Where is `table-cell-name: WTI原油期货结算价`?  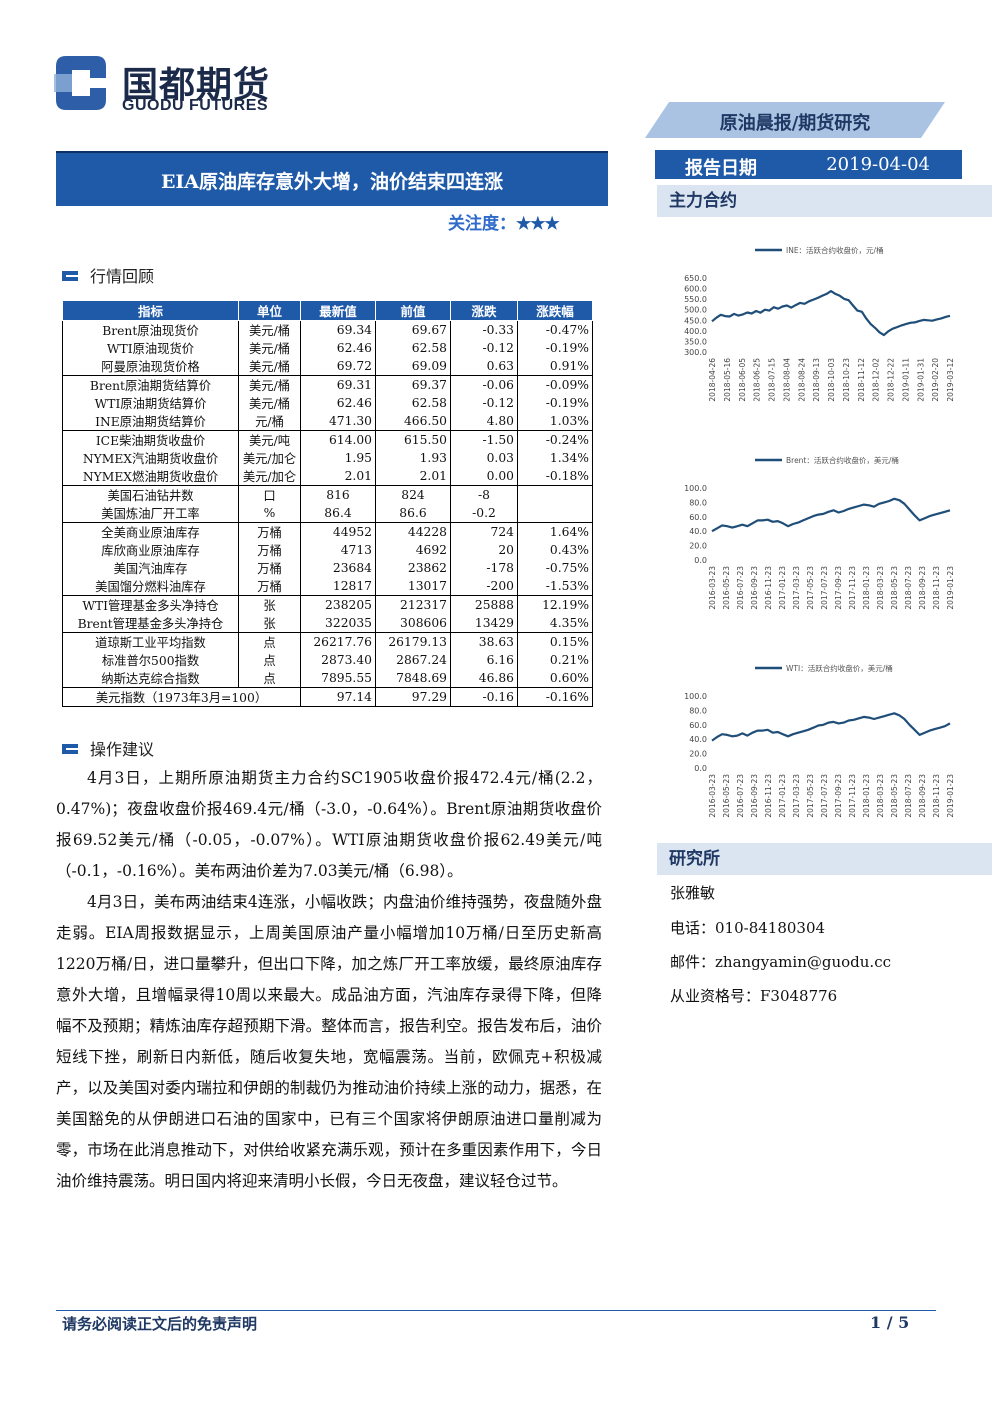 table-cell-name: WTI原油期货结算价 is located at coordinates (150, 403).